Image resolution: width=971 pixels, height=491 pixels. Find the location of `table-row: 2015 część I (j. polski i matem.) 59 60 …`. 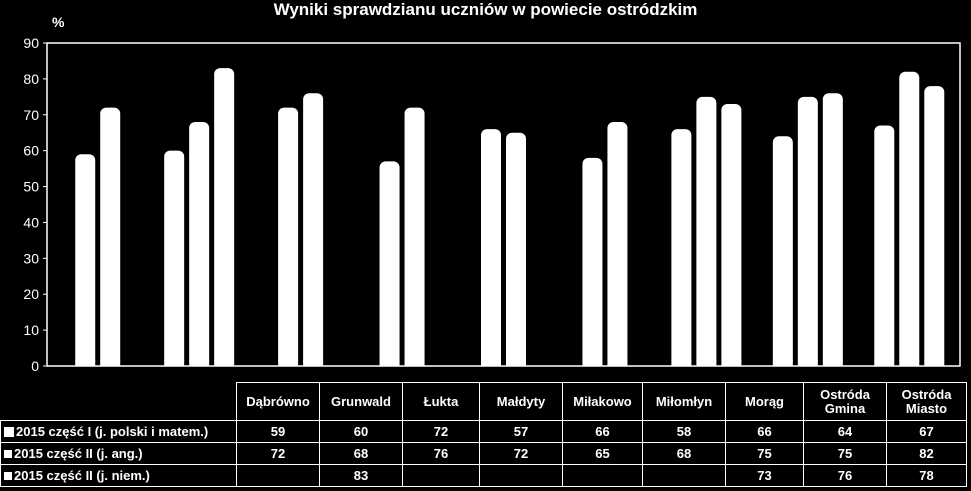

table-row: 2015 część I (j. polski i matem.) 59 60 … is located at coordinates (483, 431).